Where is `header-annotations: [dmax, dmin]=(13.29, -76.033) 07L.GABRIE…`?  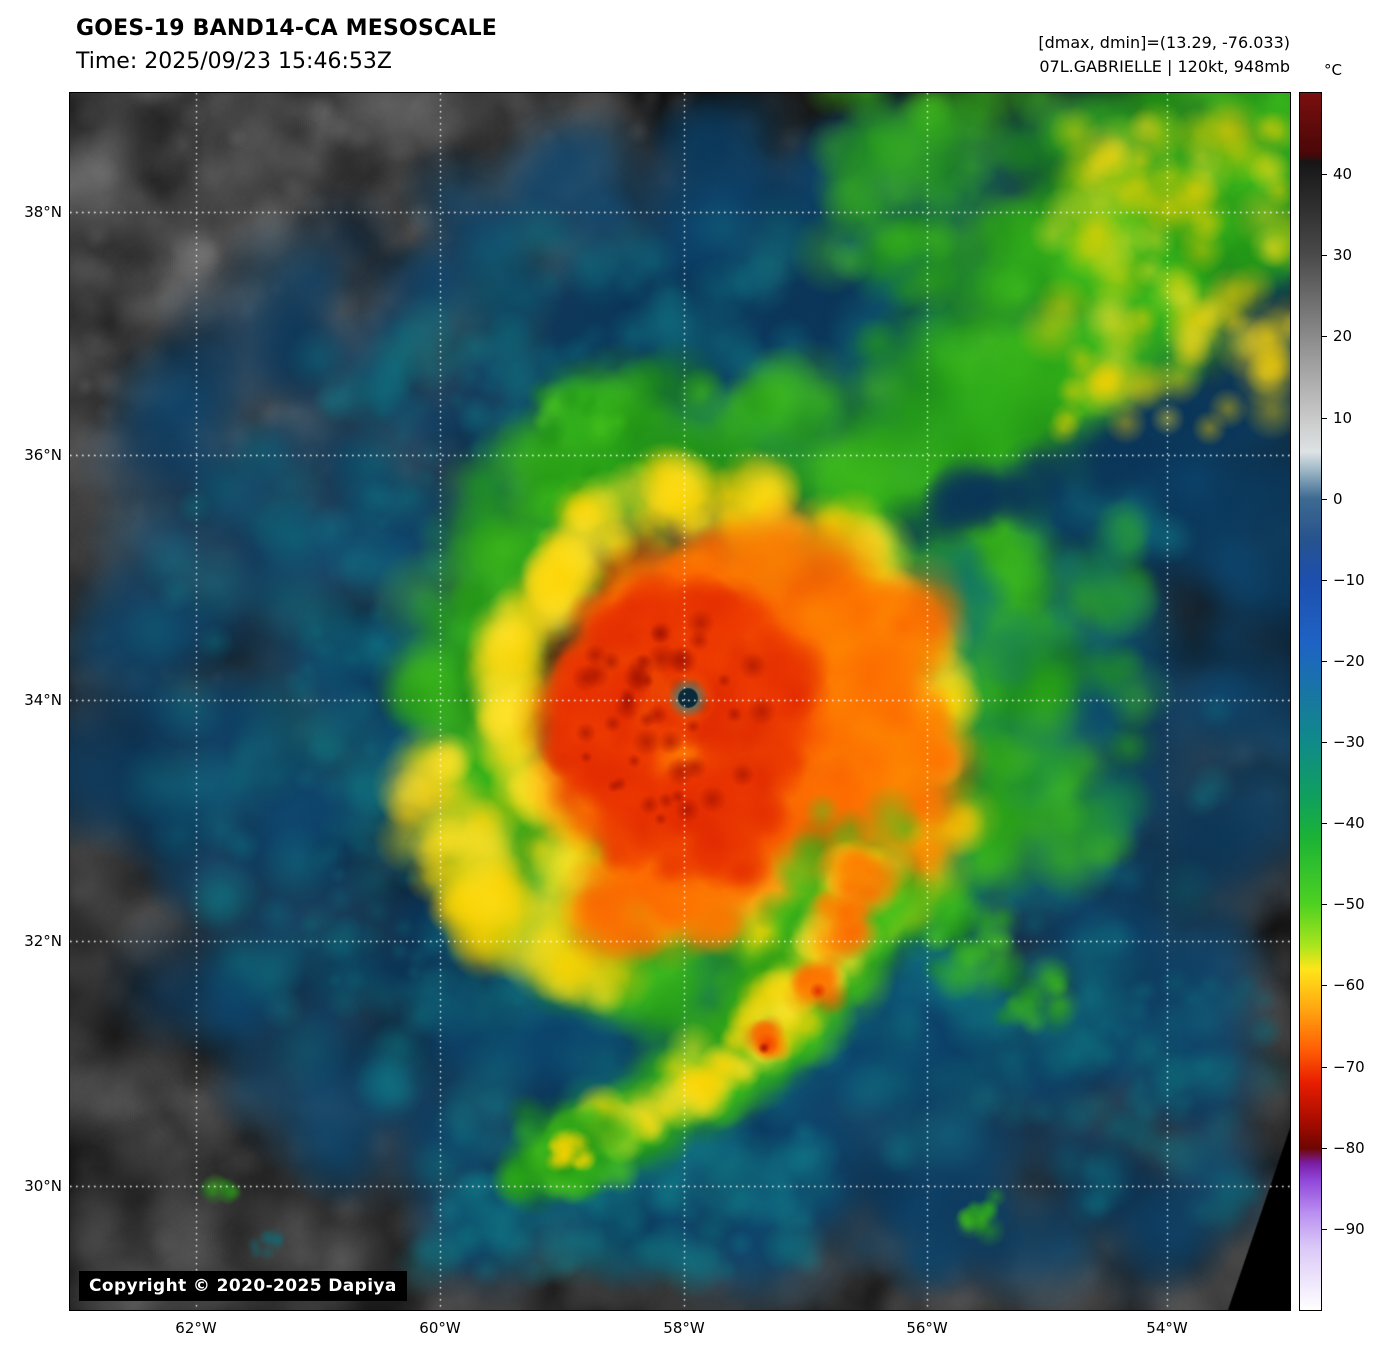 header-annotations: [dmax, dmin]=(13.29, -76.033) 07L.GABRIE… is located at coordinates (1164, 55).